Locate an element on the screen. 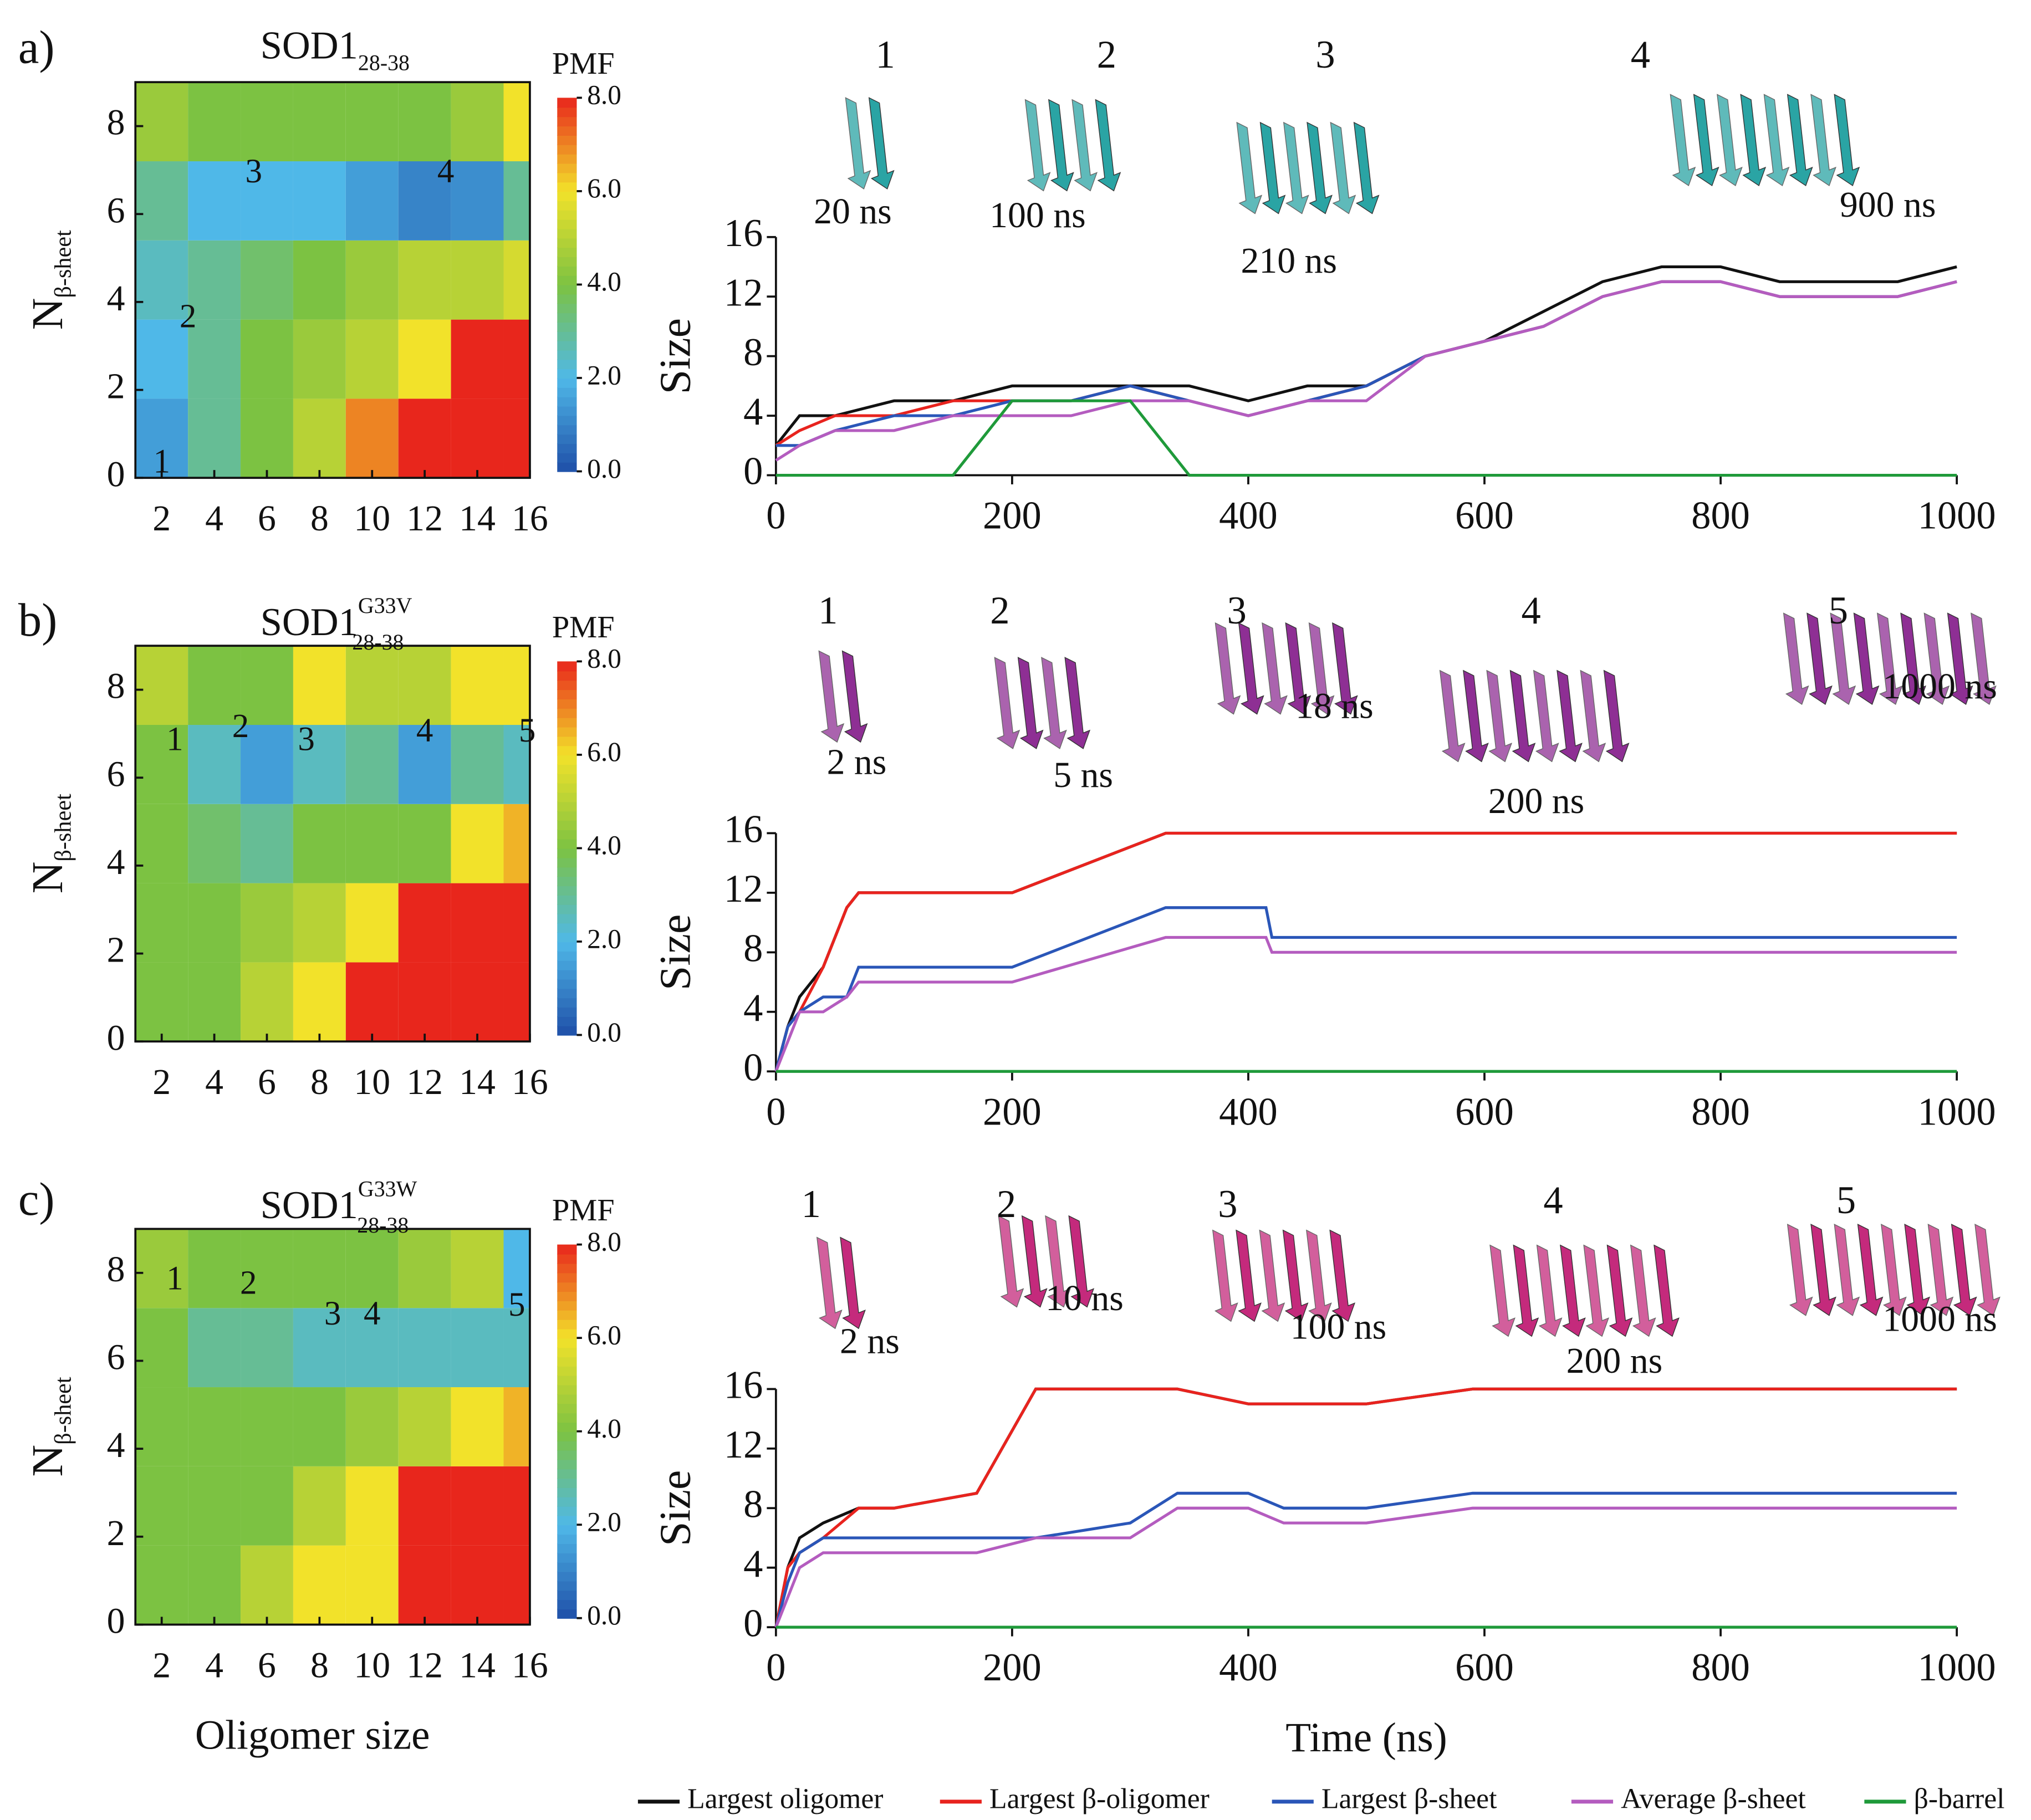  x-tick-label: 600 is located at coordinates (1484, 516).